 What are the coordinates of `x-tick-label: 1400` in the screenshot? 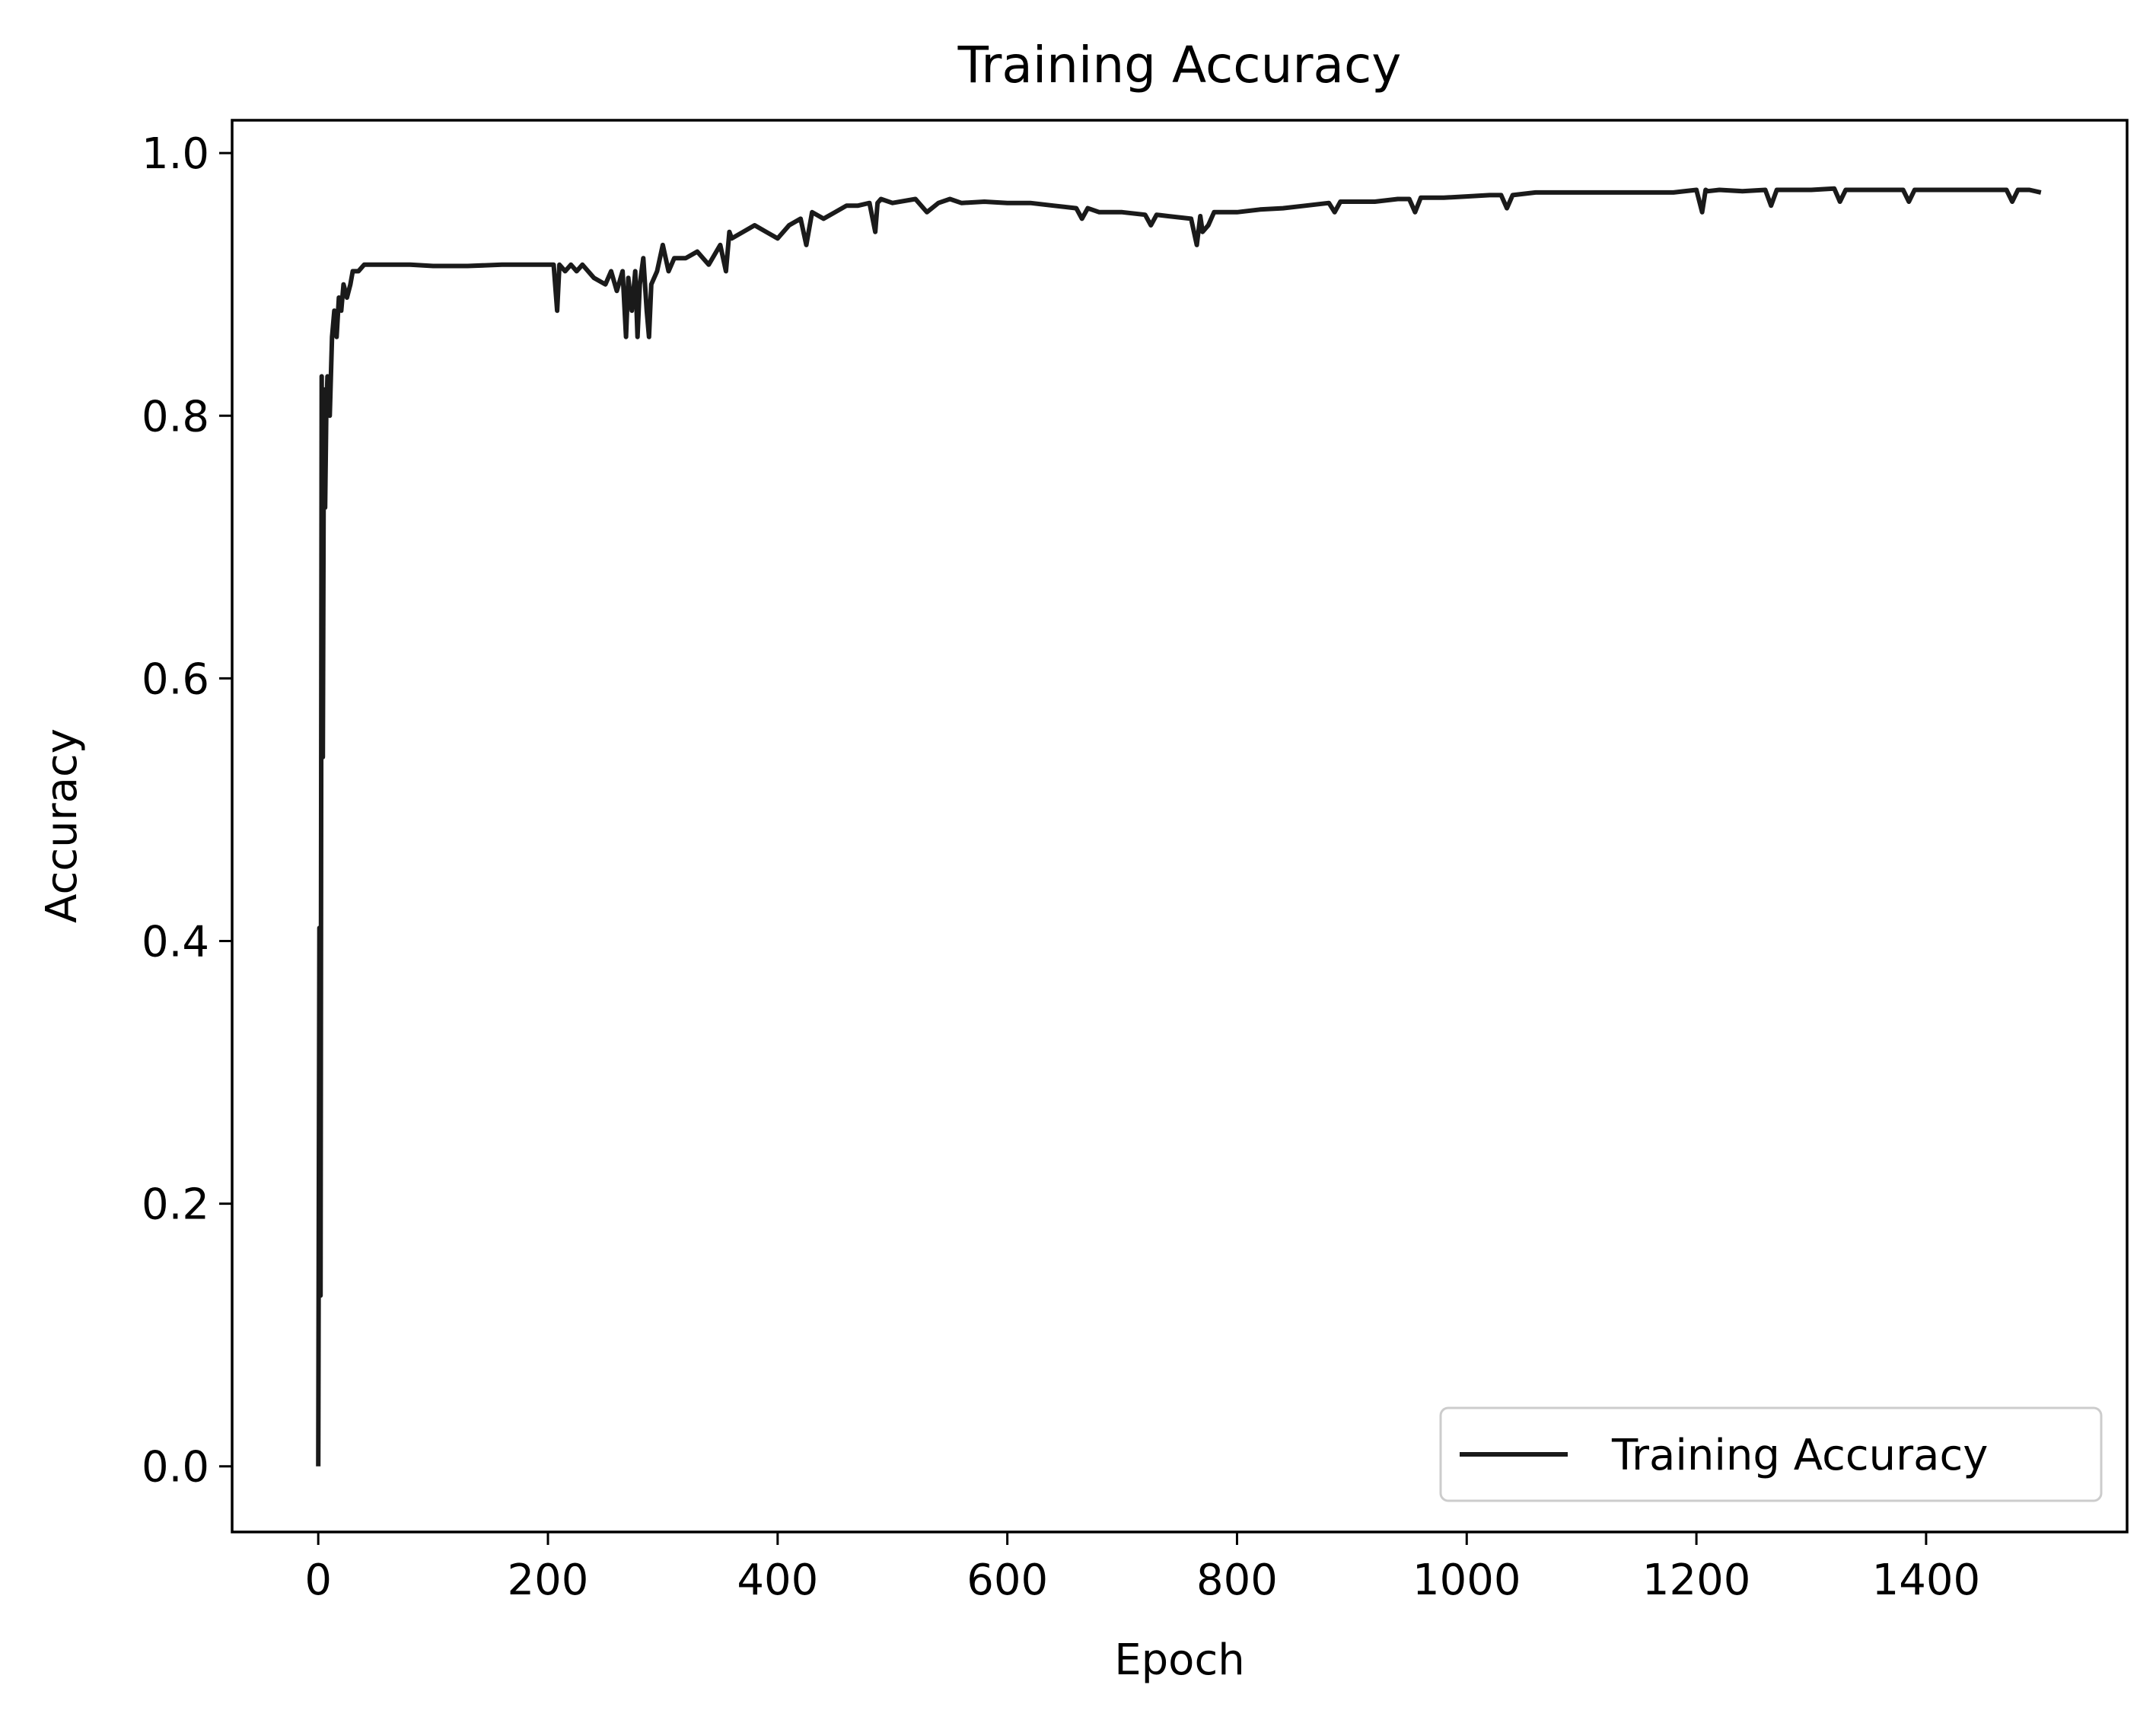 It's located at (1927, 1580).